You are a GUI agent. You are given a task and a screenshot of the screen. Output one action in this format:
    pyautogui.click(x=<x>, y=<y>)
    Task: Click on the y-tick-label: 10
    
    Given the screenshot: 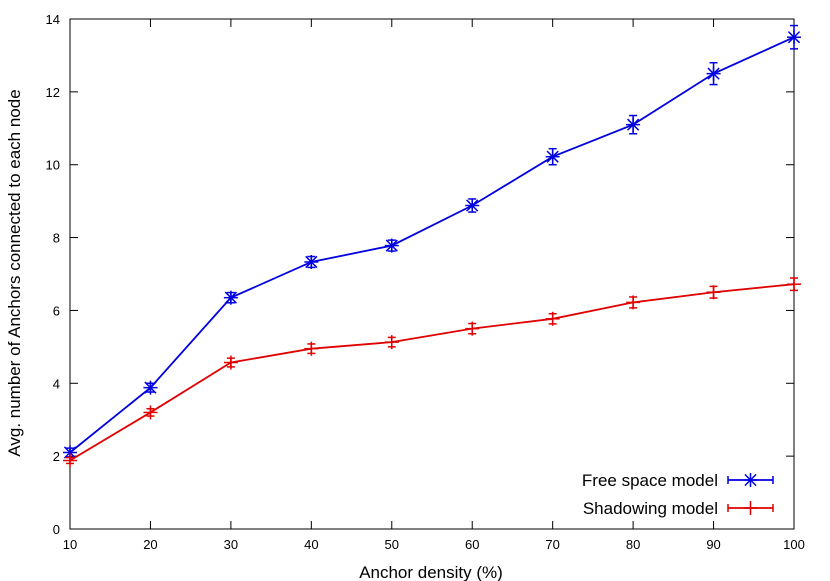 What is the action you would take?
    pyautogui.click(x=53, y=165)
    